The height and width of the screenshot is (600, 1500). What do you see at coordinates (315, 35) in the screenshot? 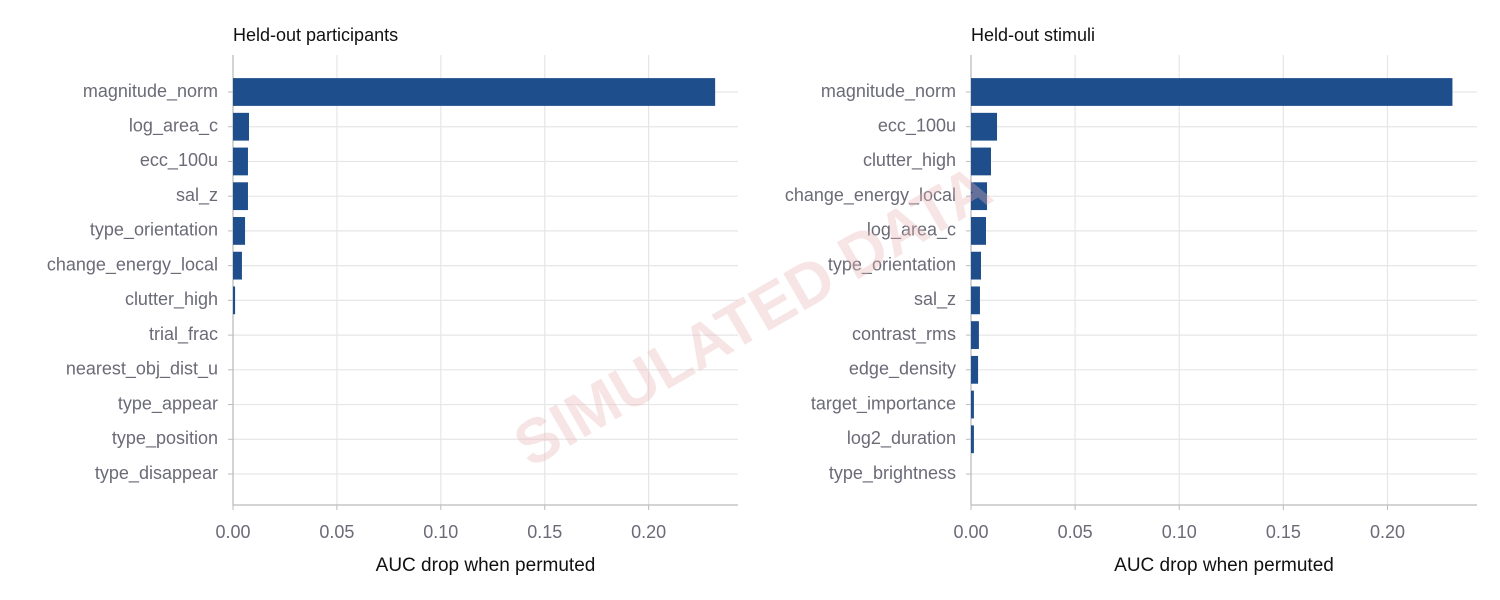
I see `panel-title: Held-out participants` at bounding box center [315, 35].